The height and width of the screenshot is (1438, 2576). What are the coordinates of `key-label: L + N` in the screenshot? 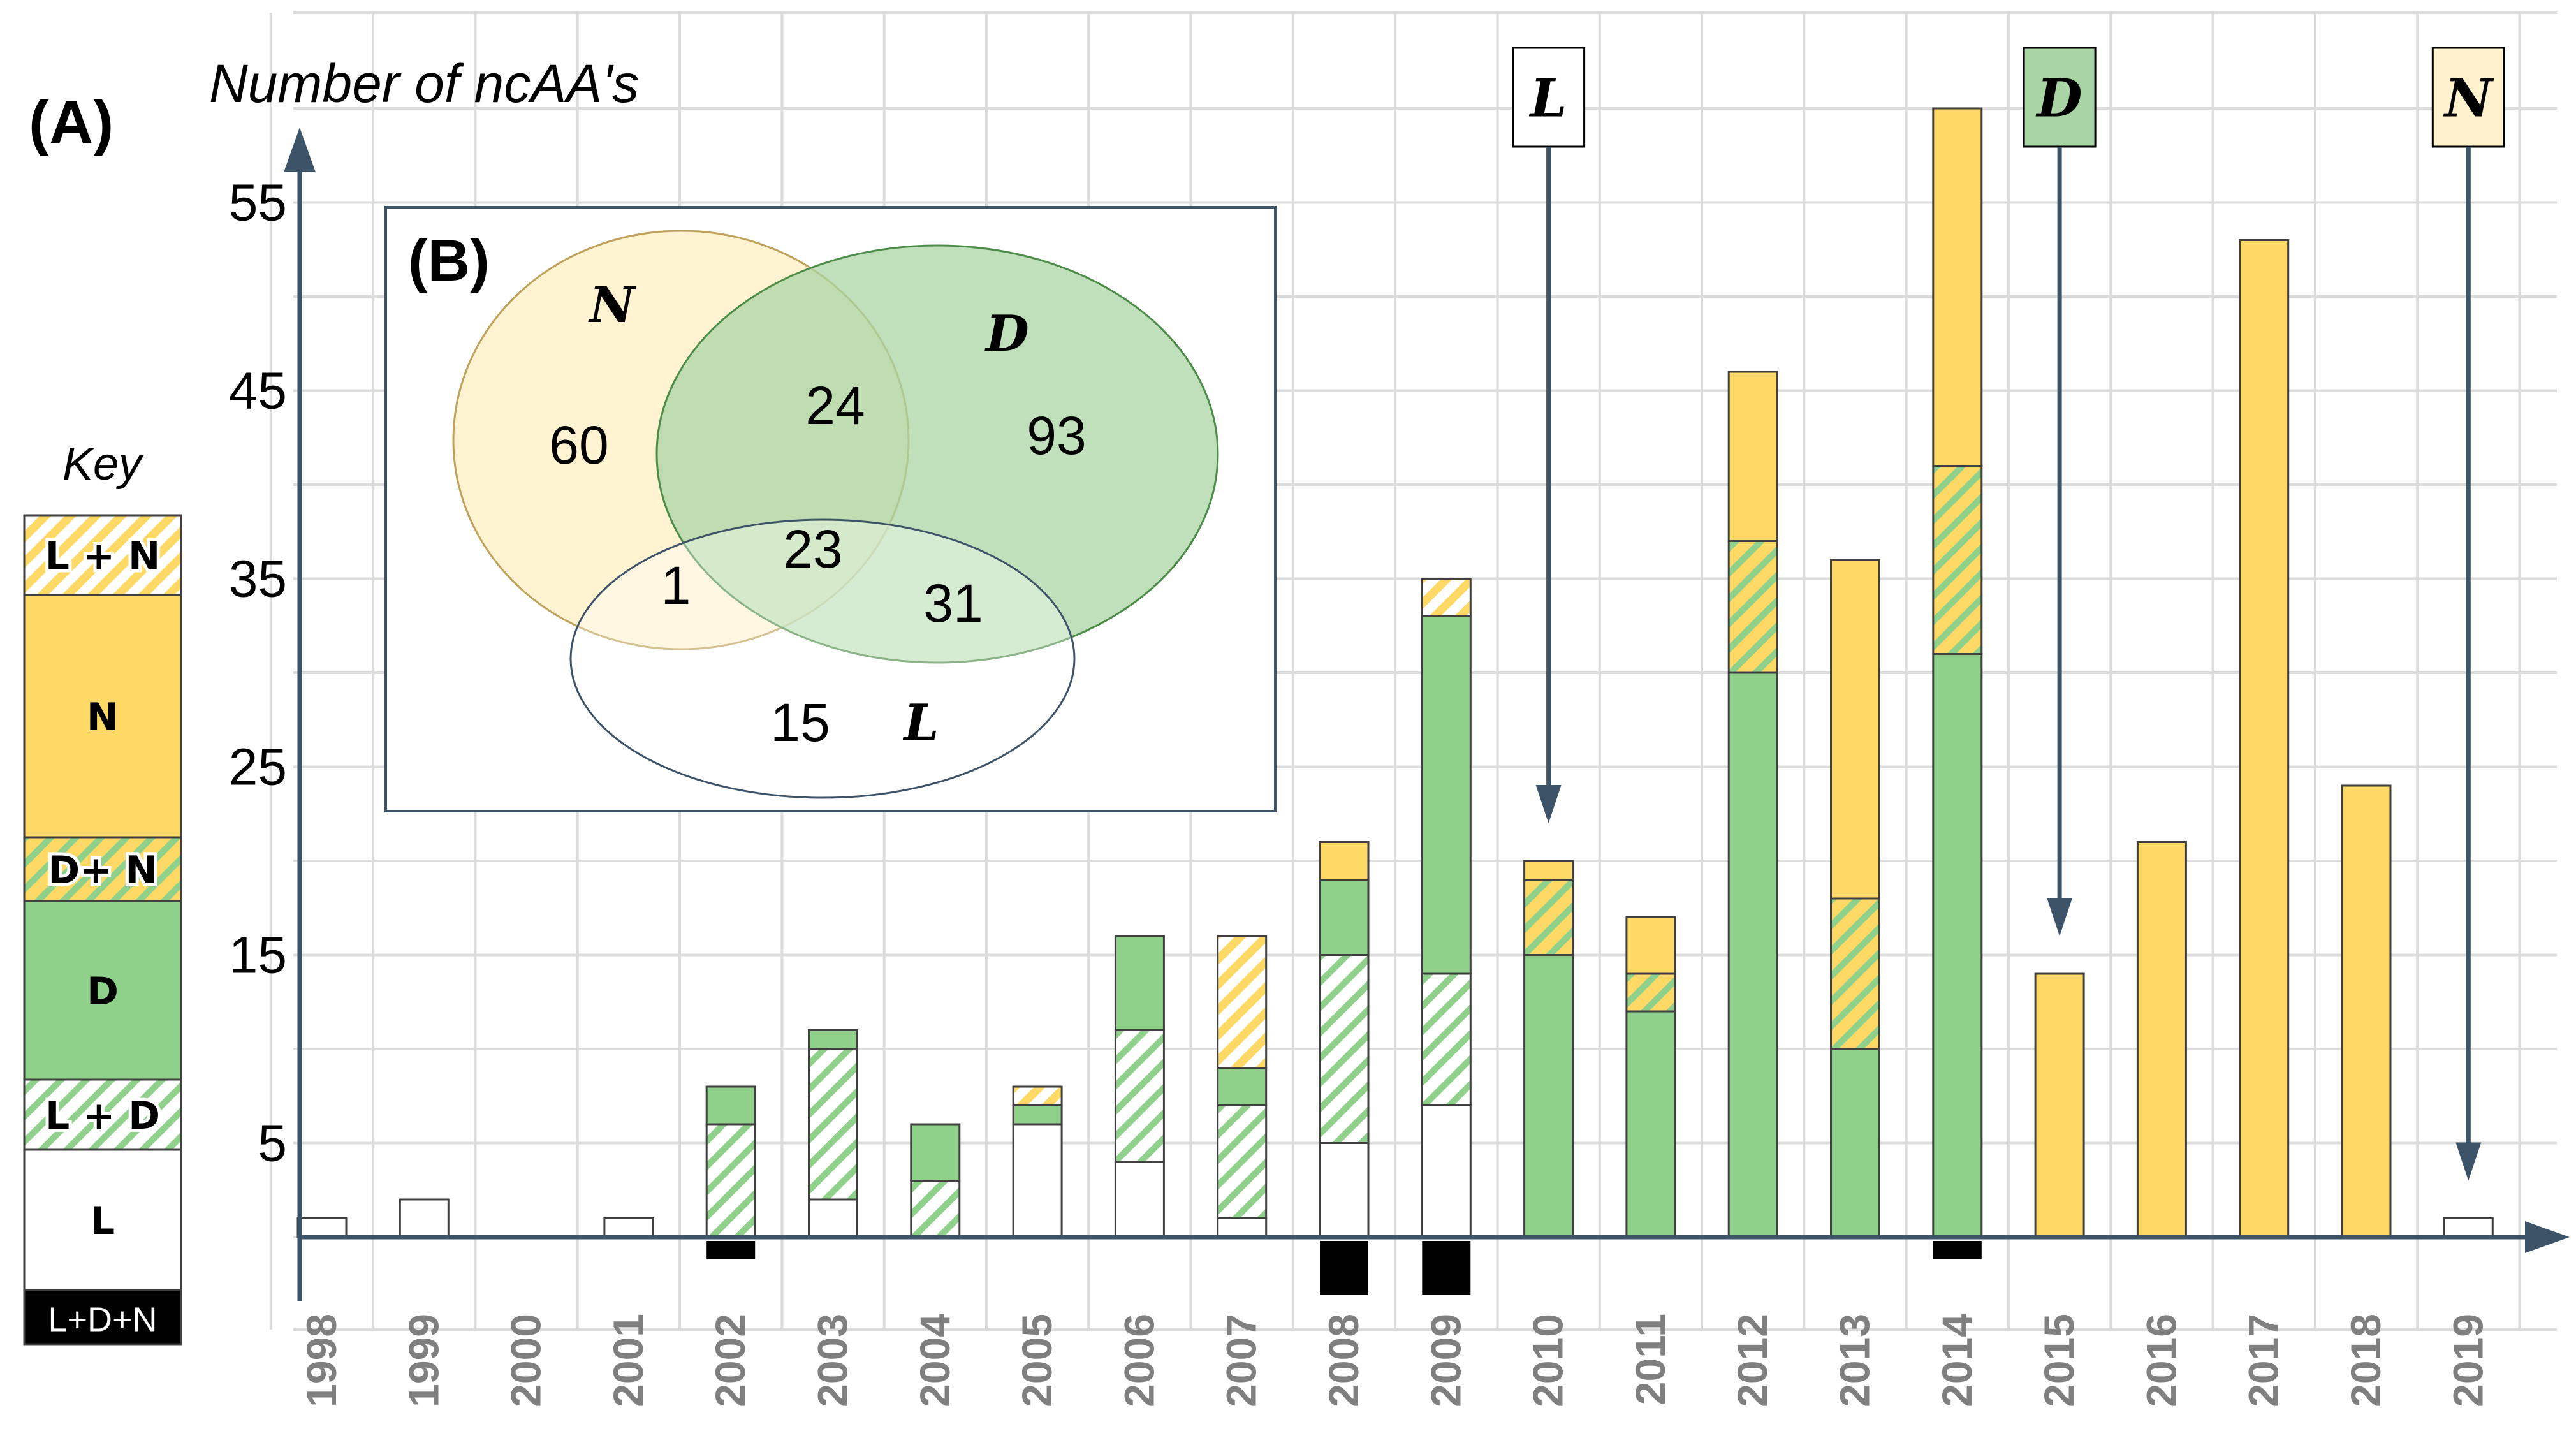 It's located at (103, 556).